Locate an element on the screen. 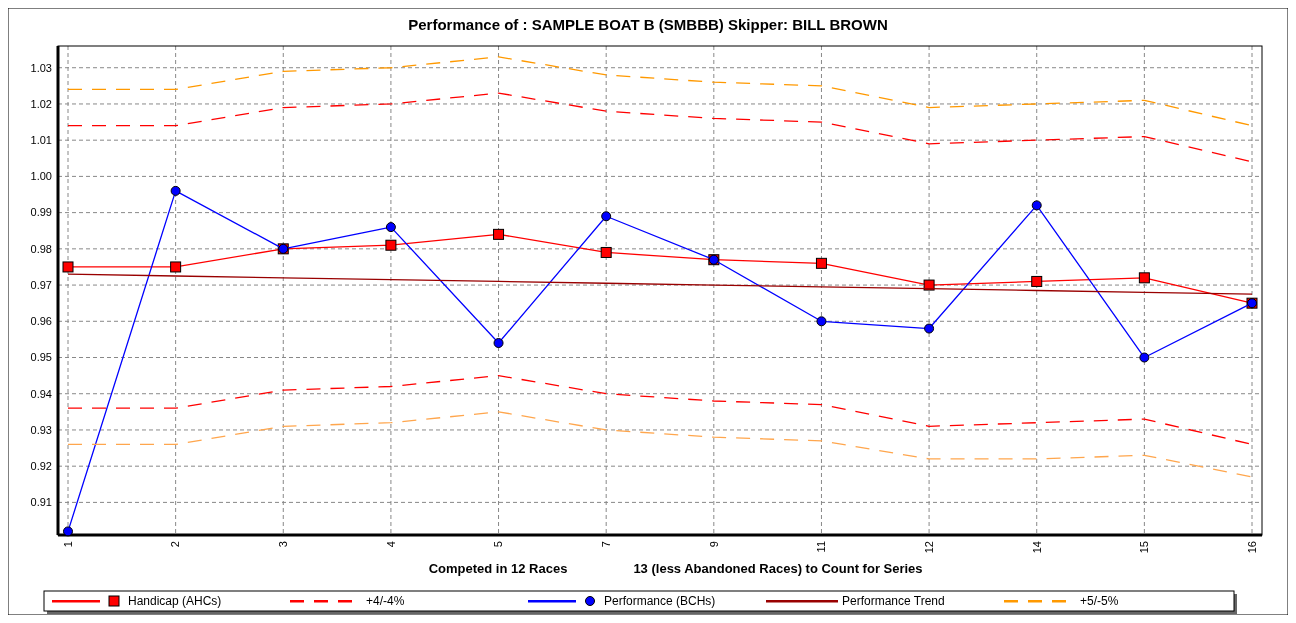 This screenshot has width=1296, height=623. y-tick-label: 0.91 is located at coordinates (41, 502).